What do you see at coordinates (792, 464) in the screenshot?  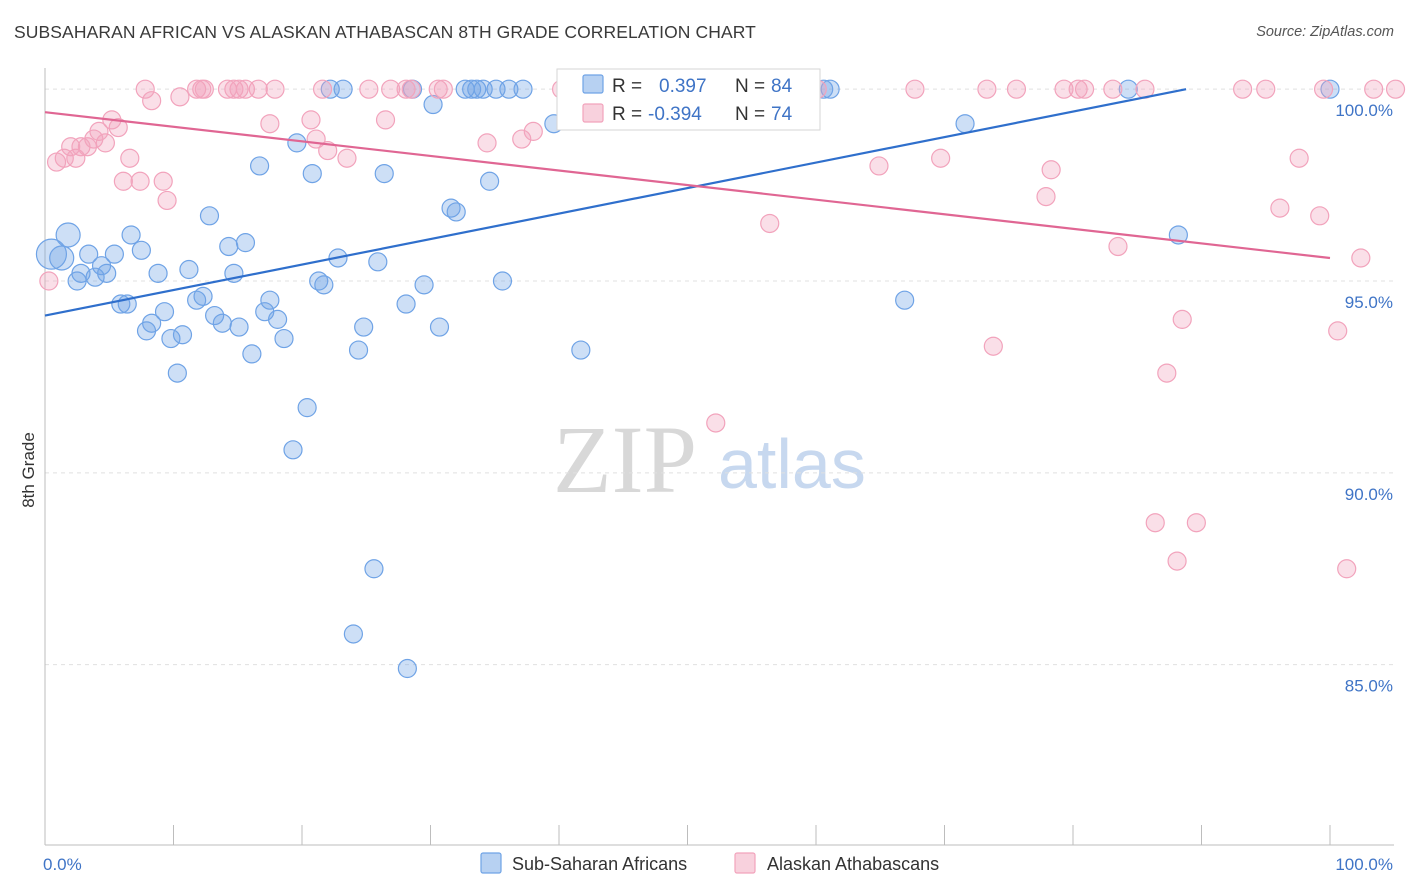 I see `watermark-atlas: atlas` at bounding box center [792, 464].